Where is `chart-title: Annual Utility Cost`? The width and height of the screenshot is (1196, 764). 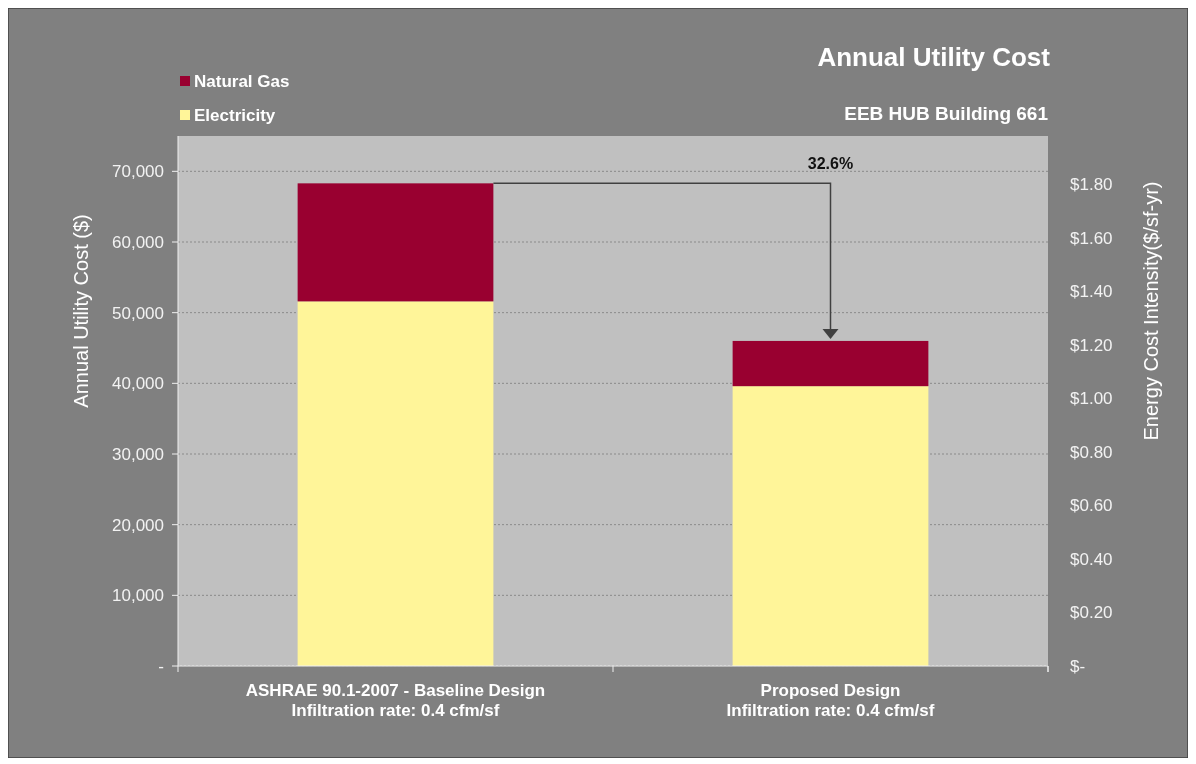
chart-title: Annual Utility Cost is located at coordinates (934, 57).